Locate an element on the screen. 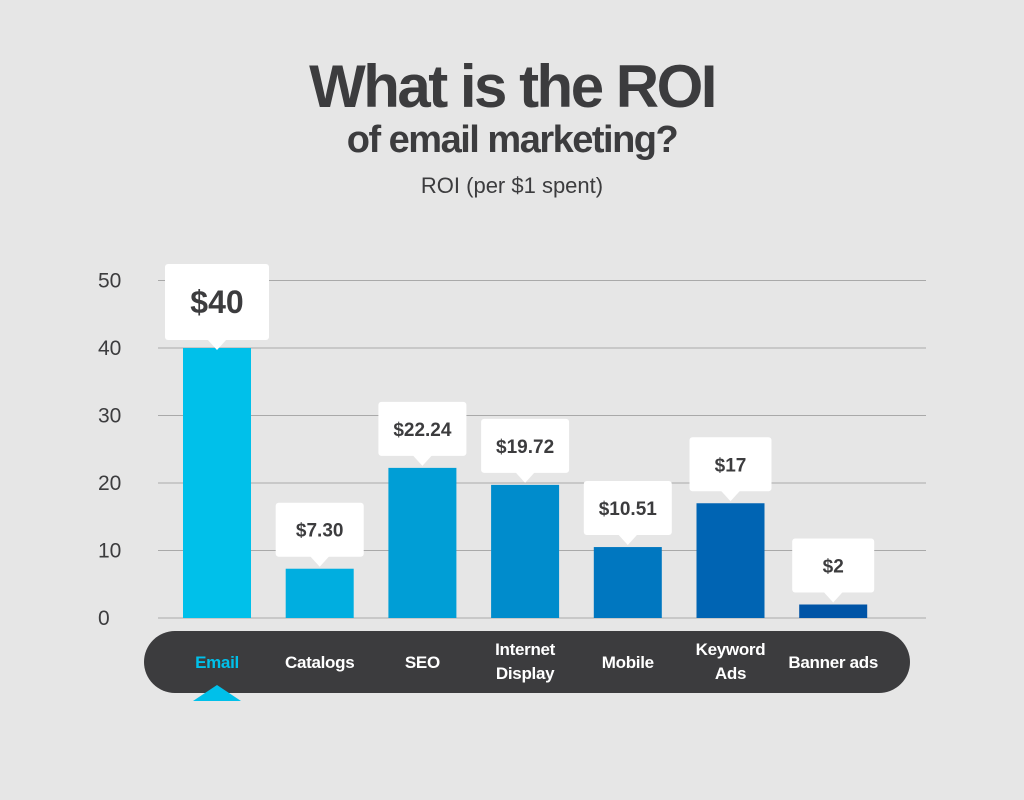 The image size is (1024, 800). category-label: Internet Display is located at coordinates (525, 661).